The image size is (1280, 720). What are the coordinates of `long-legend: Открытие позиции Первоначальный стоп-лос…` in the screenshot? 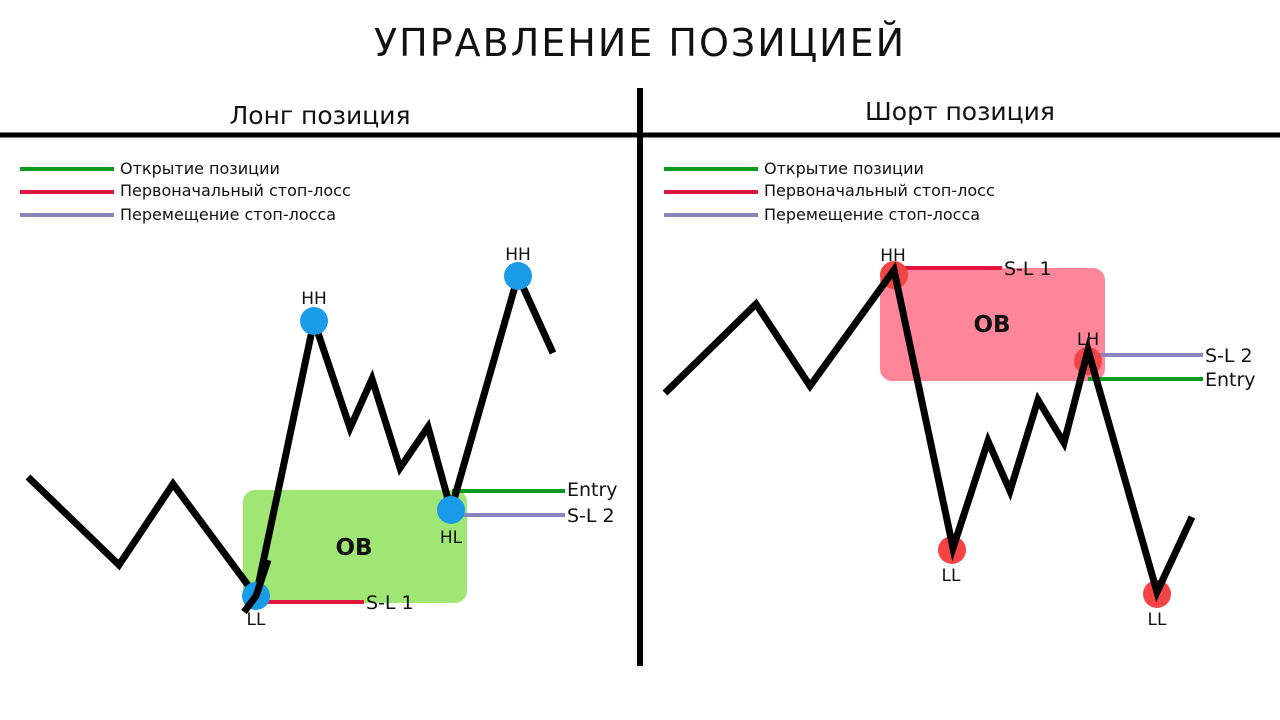 It's located at (185, 191).